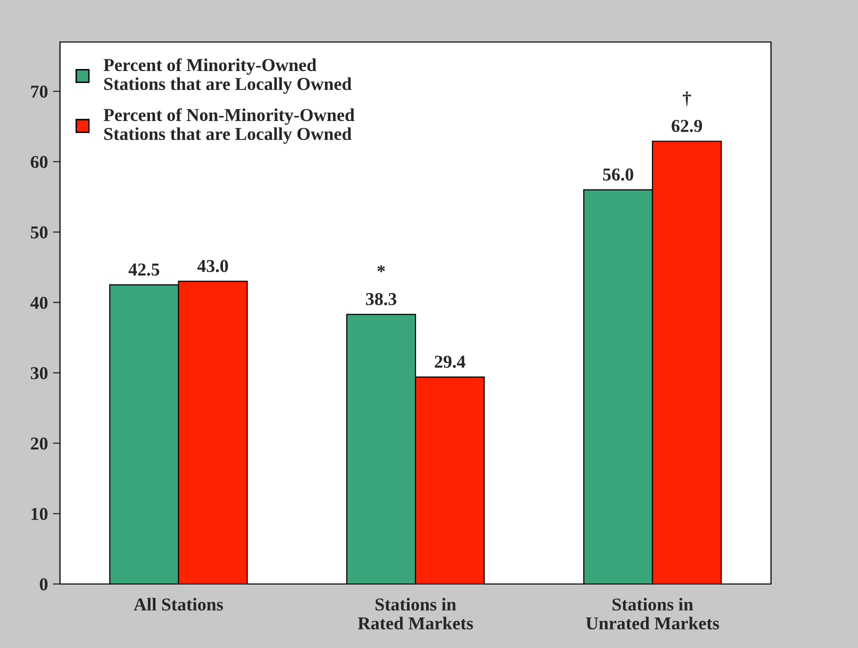 The image size is (858, 648). I want to click on y-tick-label: 60, so click(39, 162).